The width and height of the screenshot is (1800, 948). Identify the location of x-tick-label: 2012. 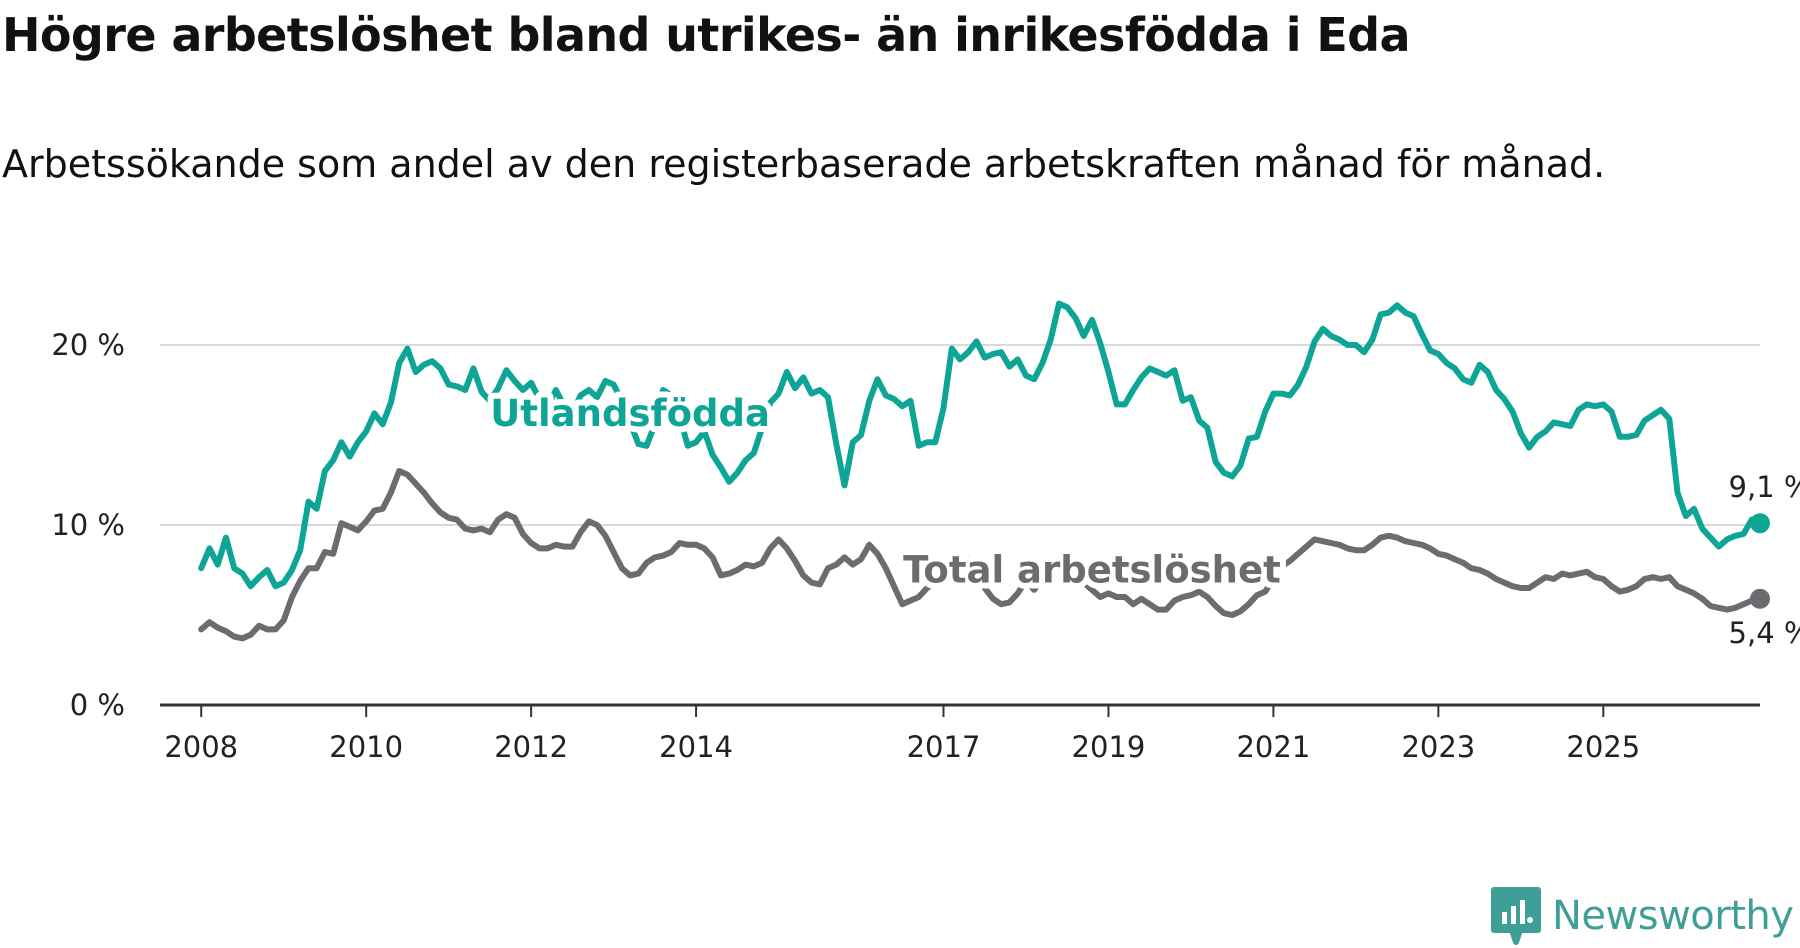
(531, 747).